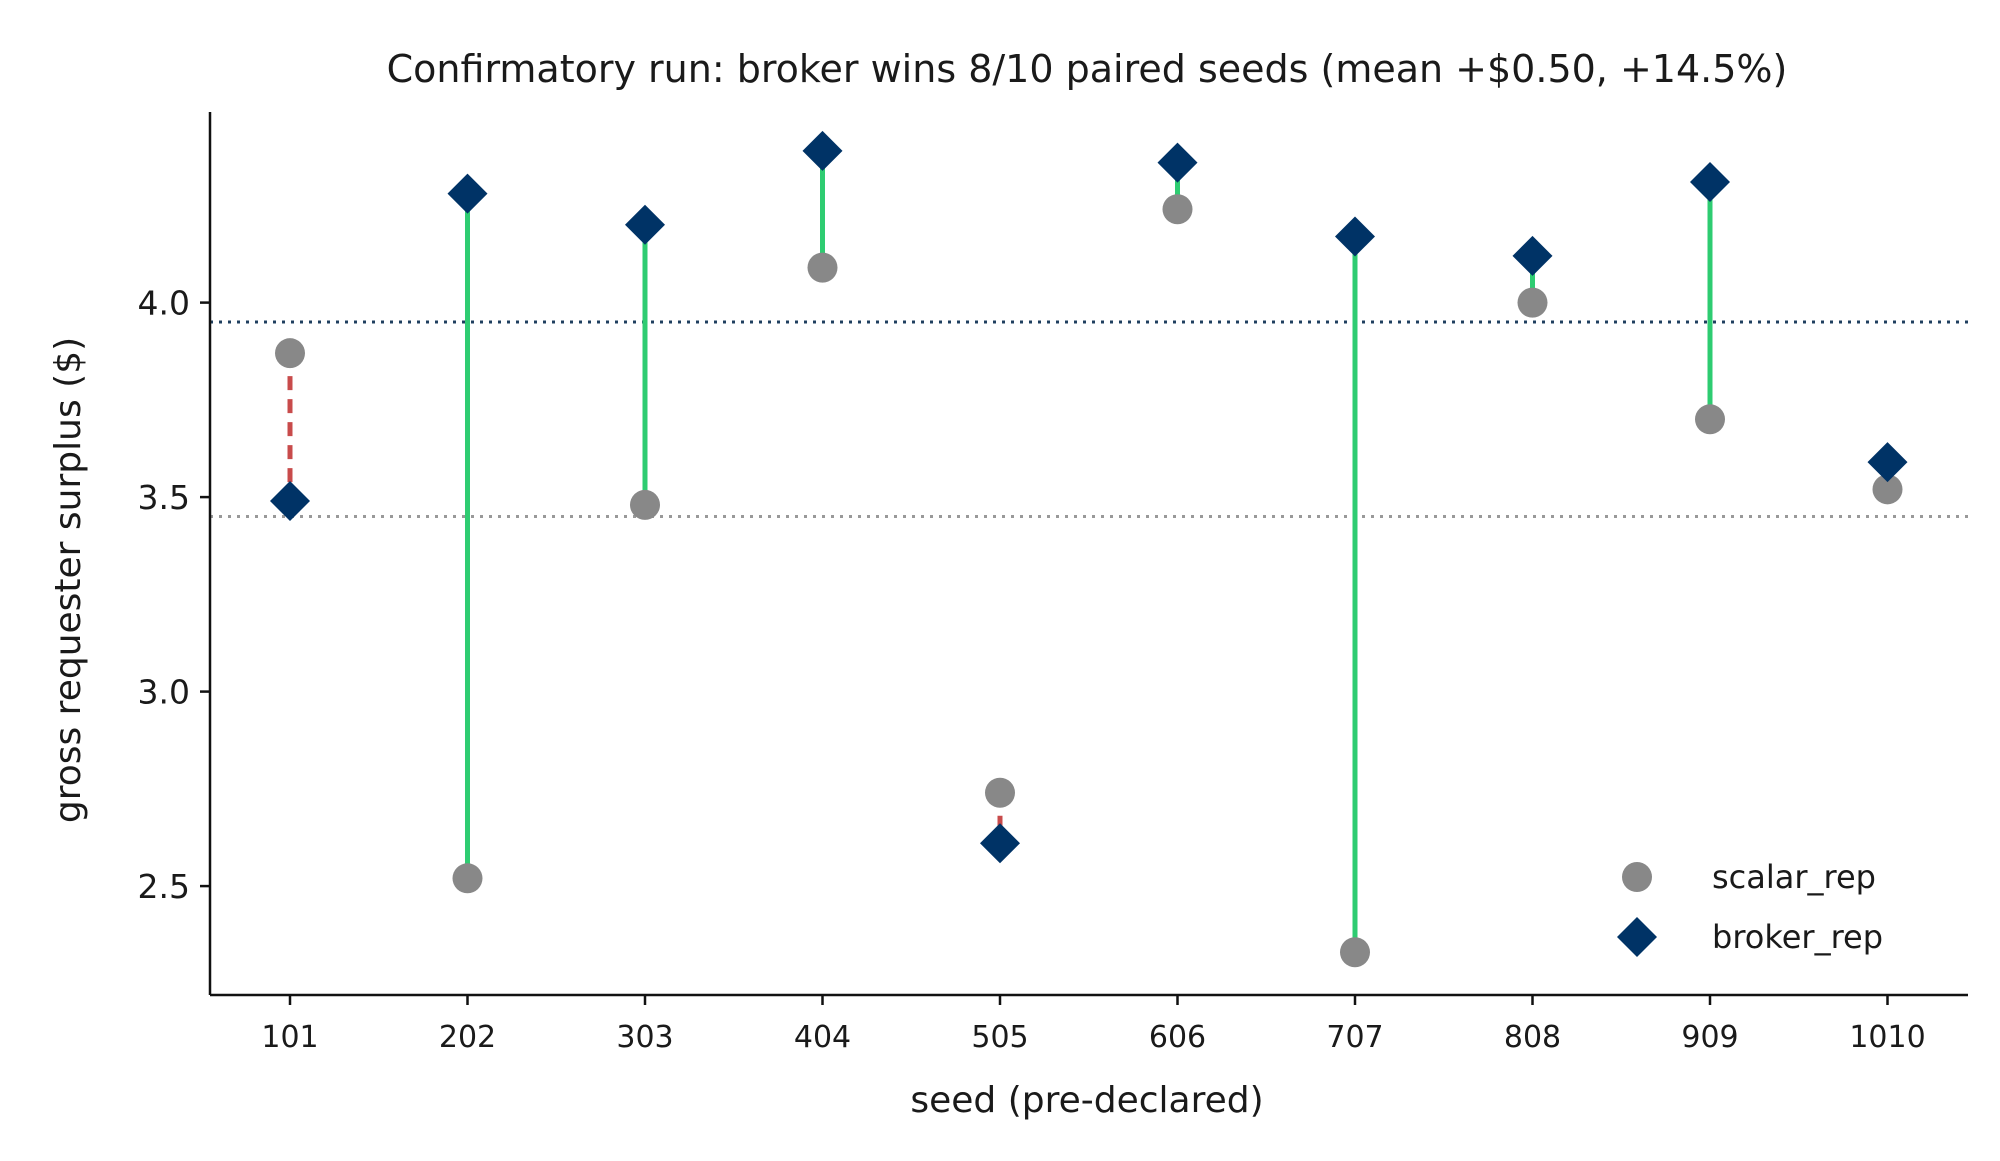  I want to click on x-axis-label: seed (pre-declared), so click(1086, 1100).